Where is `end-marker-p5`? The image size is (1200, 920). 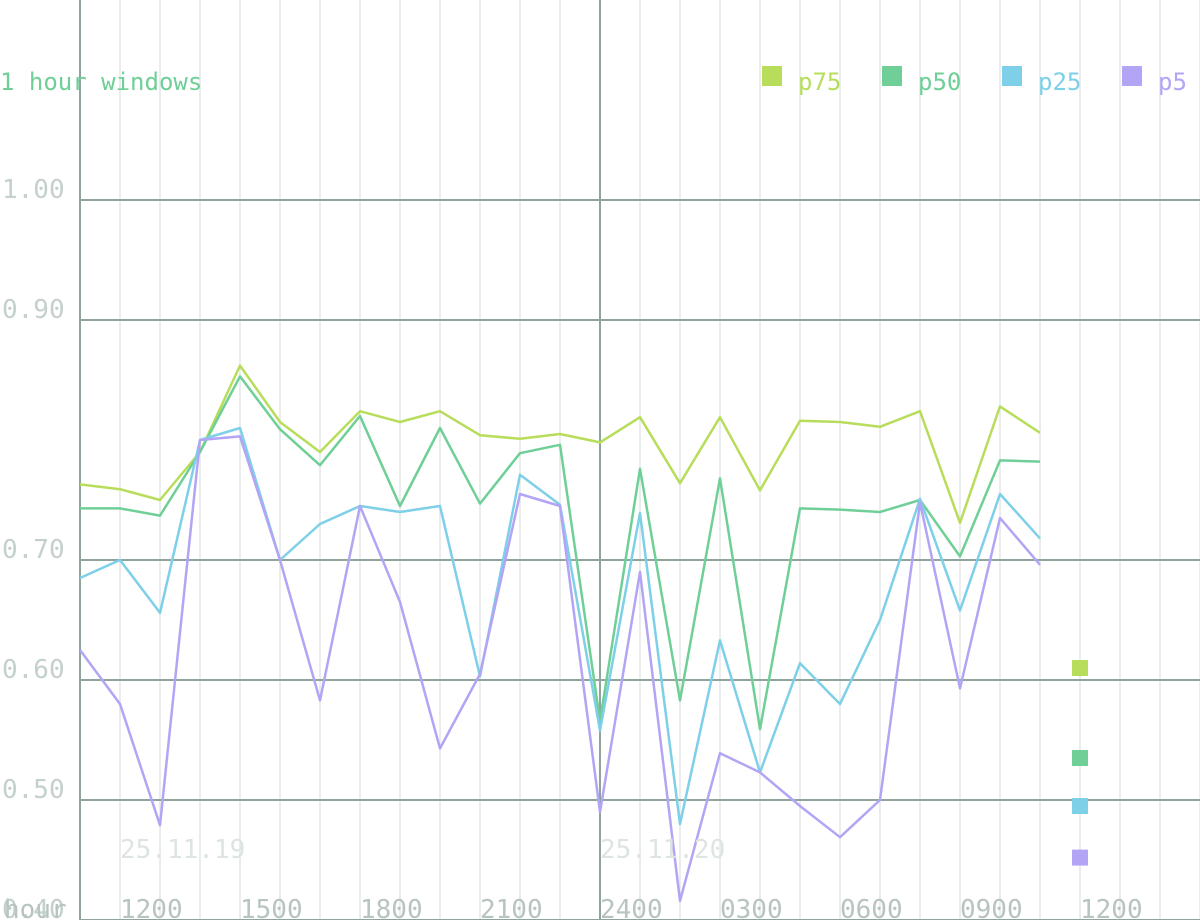
end-marker-p5 is located at coordinates (1080, 857).